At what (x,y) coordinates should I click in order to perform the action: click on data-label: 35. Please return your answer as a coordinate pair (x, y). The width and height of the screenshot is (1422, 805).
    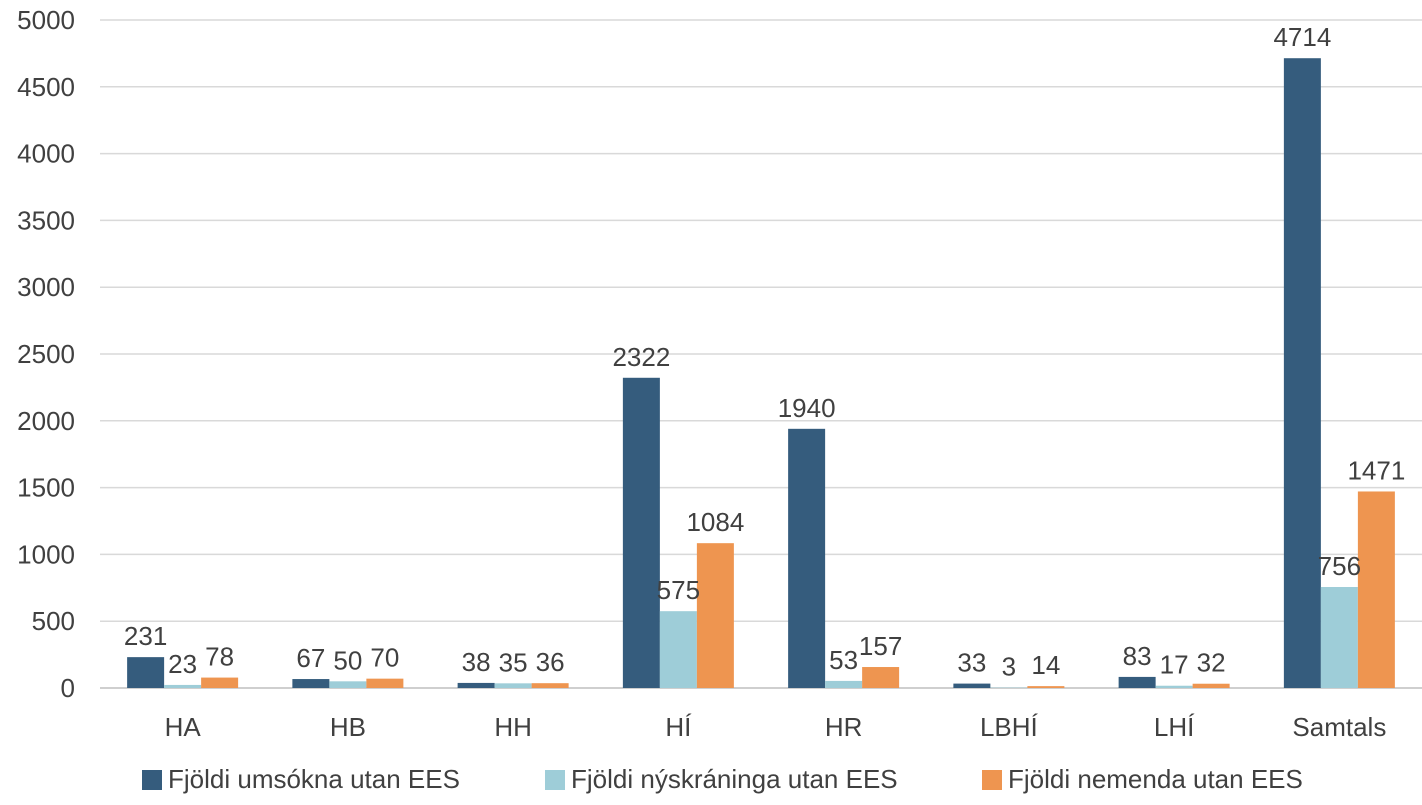
    Looking at the image, I should click on (513, 662).